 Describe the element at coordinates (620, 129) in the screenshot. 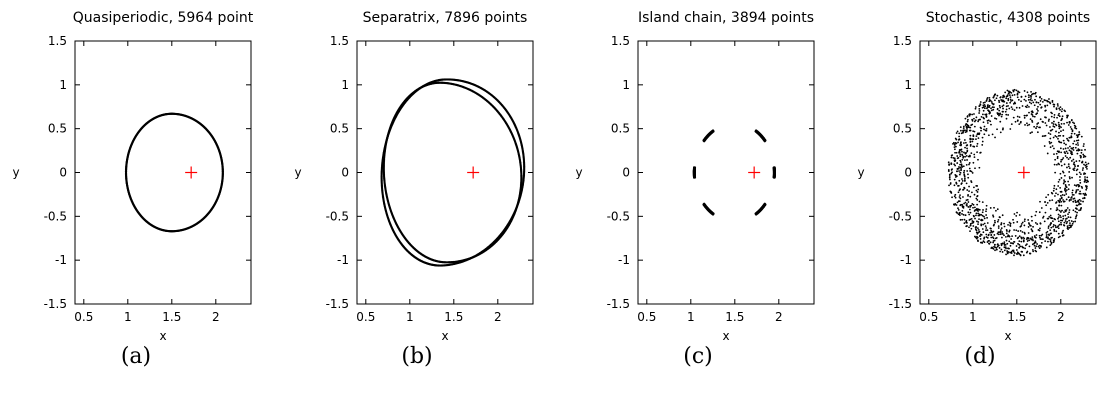

I see `y-tick-label: 0.5` at that location.